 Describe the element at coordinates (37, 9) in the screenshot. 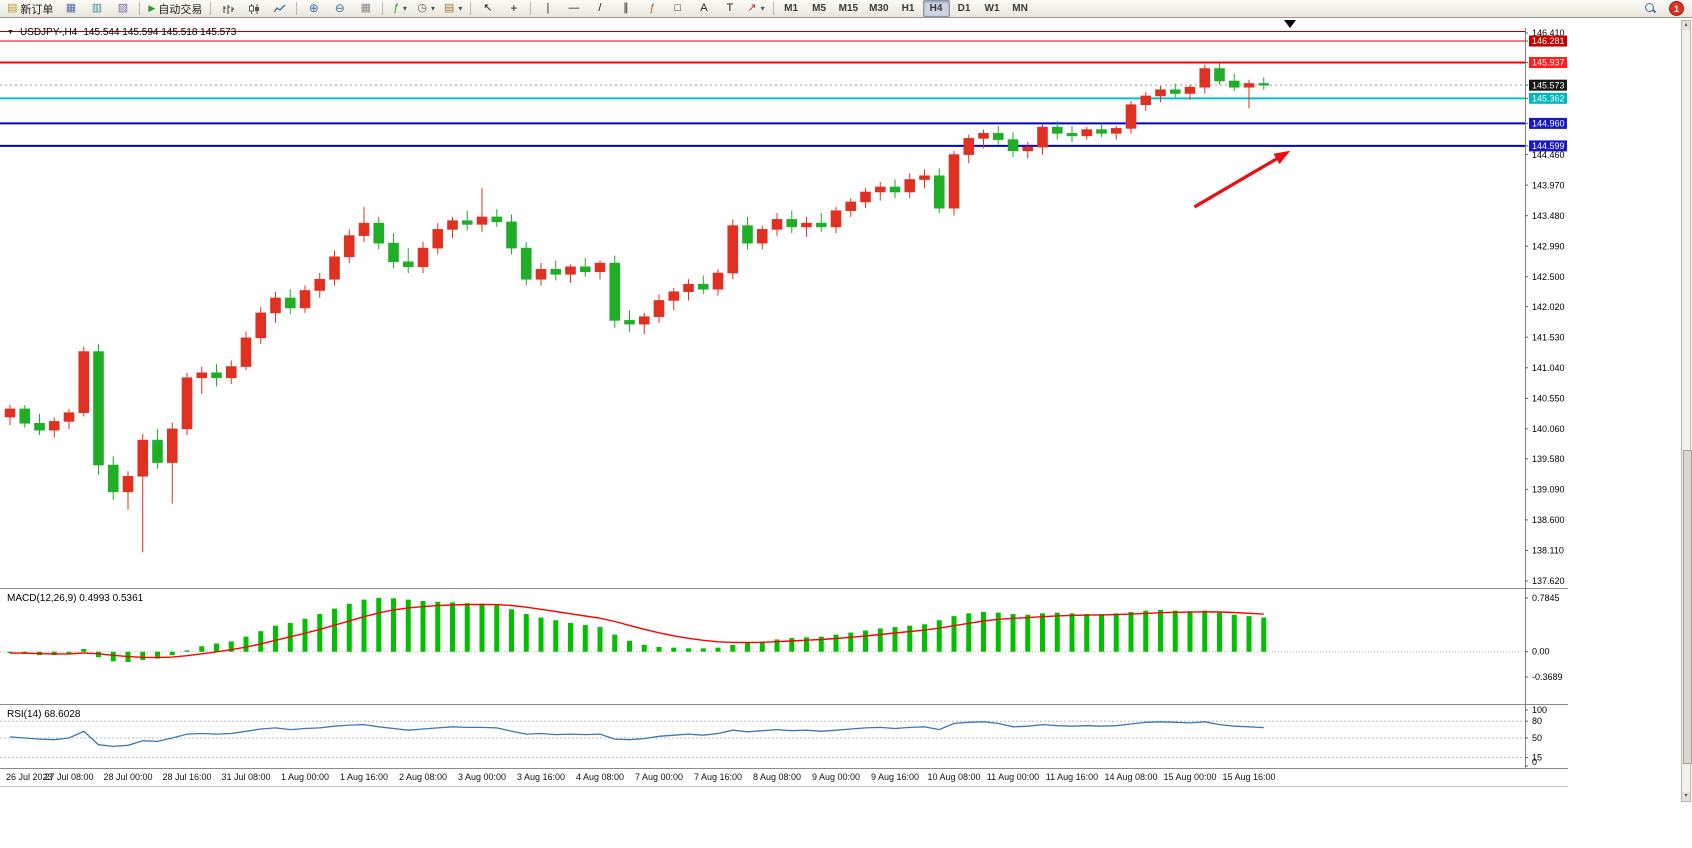

I see `new-order-label: 新订单` at that location.